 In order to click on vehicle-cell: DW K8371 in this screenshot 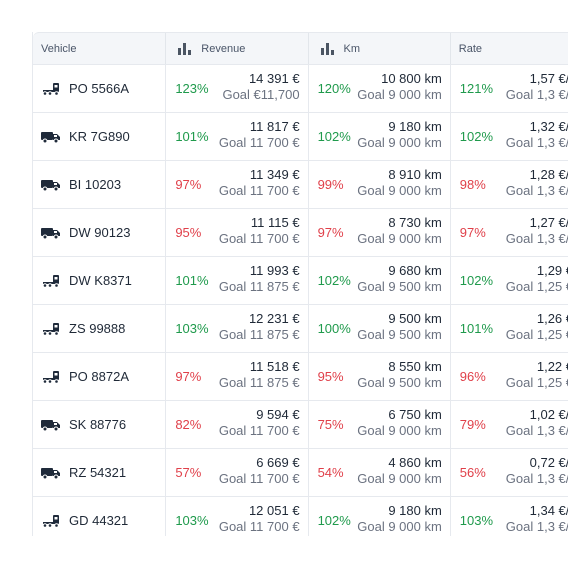, I will do `click(100, 280)`.